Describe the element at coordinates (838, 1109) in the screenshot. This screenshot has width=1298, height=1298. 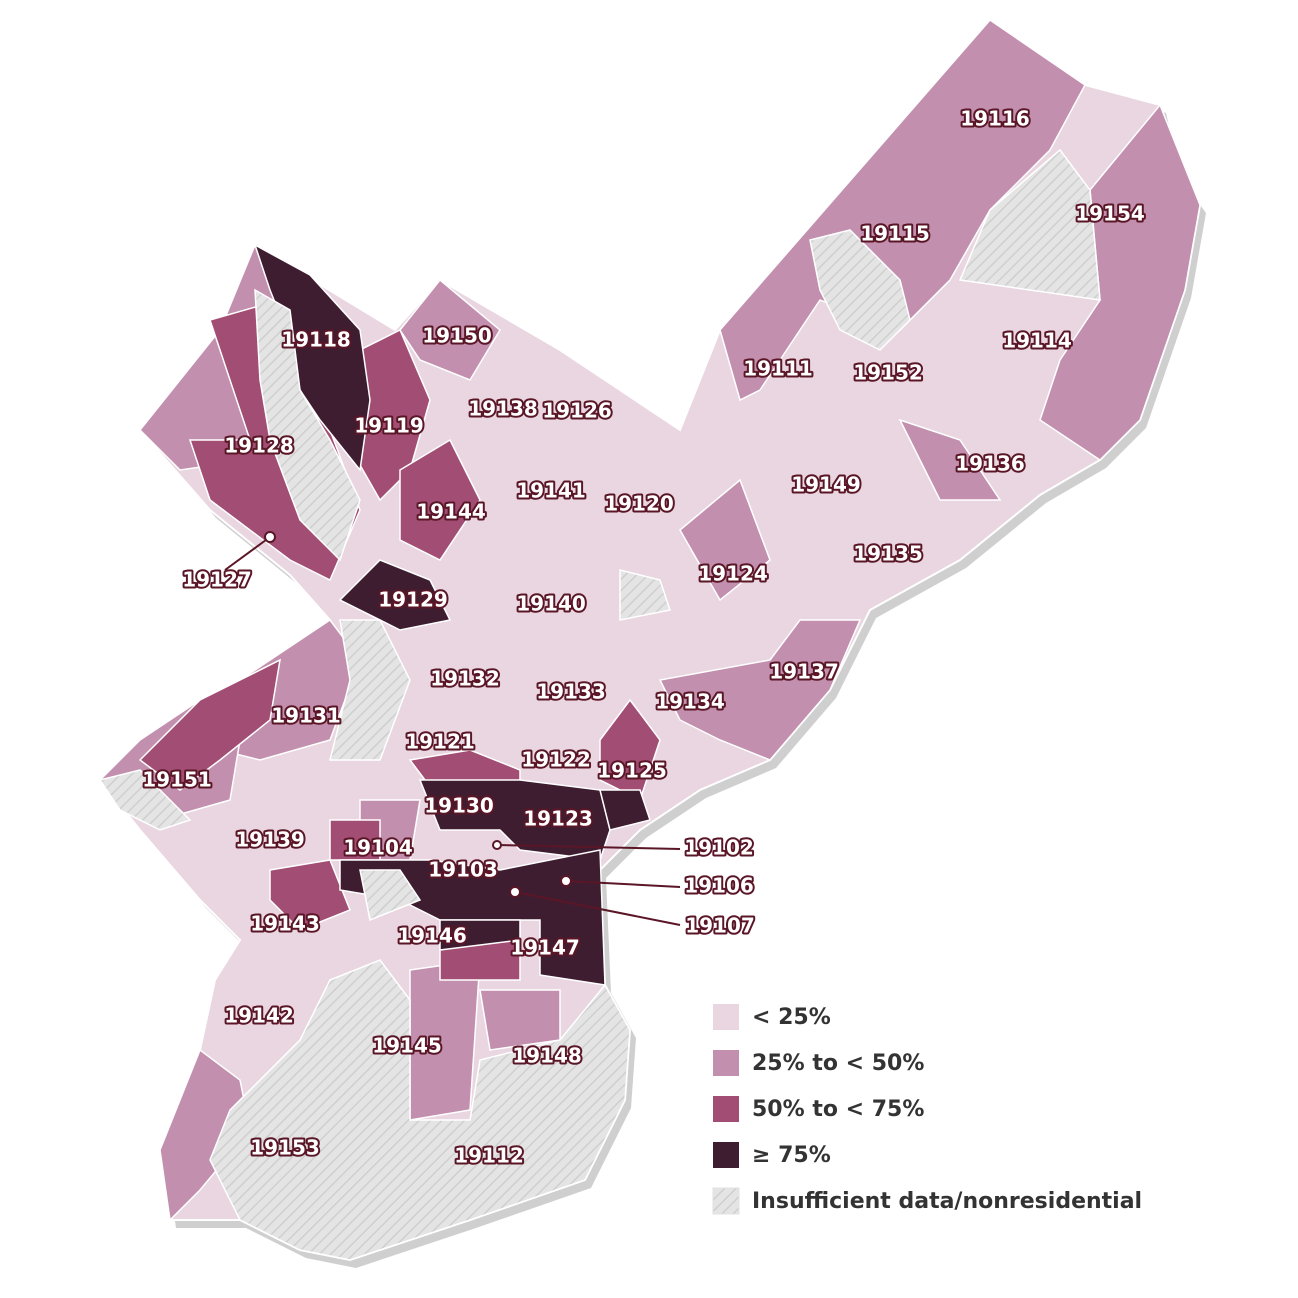
I see `legend-label: 50% to < 75%` at that location.